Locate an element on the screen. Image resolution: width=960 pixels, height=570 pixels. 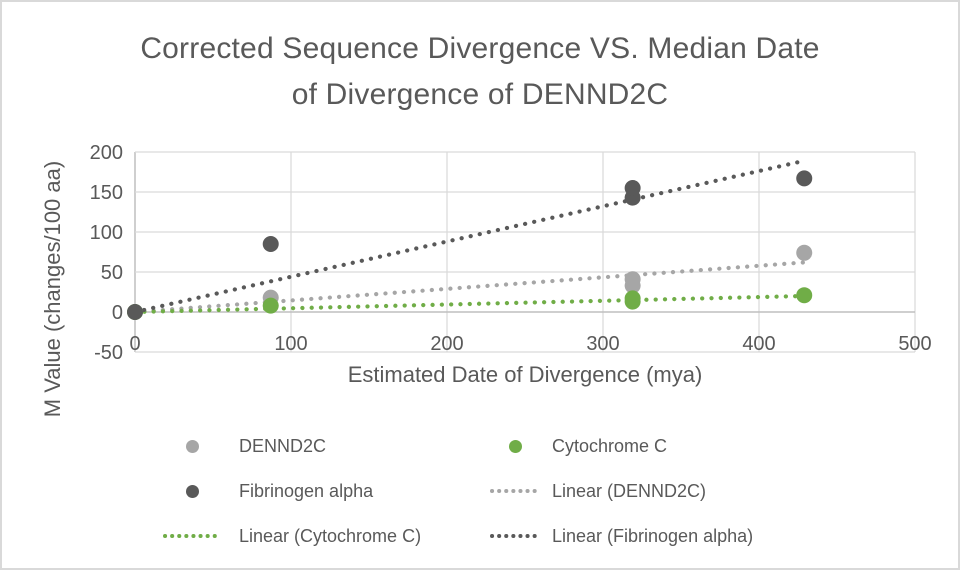
trendline-linear-cytochrome-c is located at coordinates (469, 304).